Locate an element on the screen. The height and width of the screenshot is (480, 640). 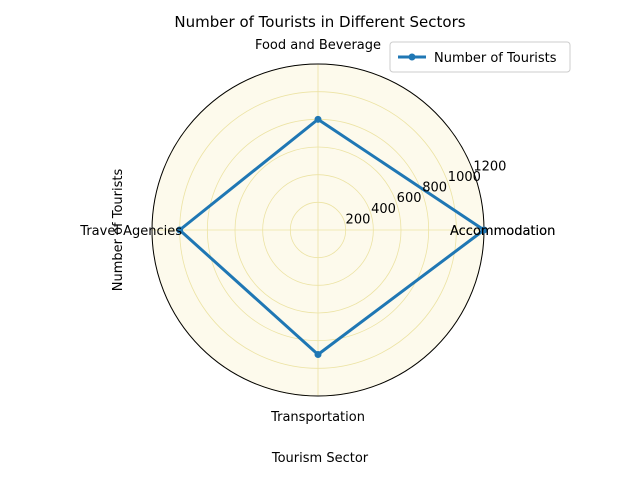
category-label-3: Travel Agencies is located at coordinates (130, 231).